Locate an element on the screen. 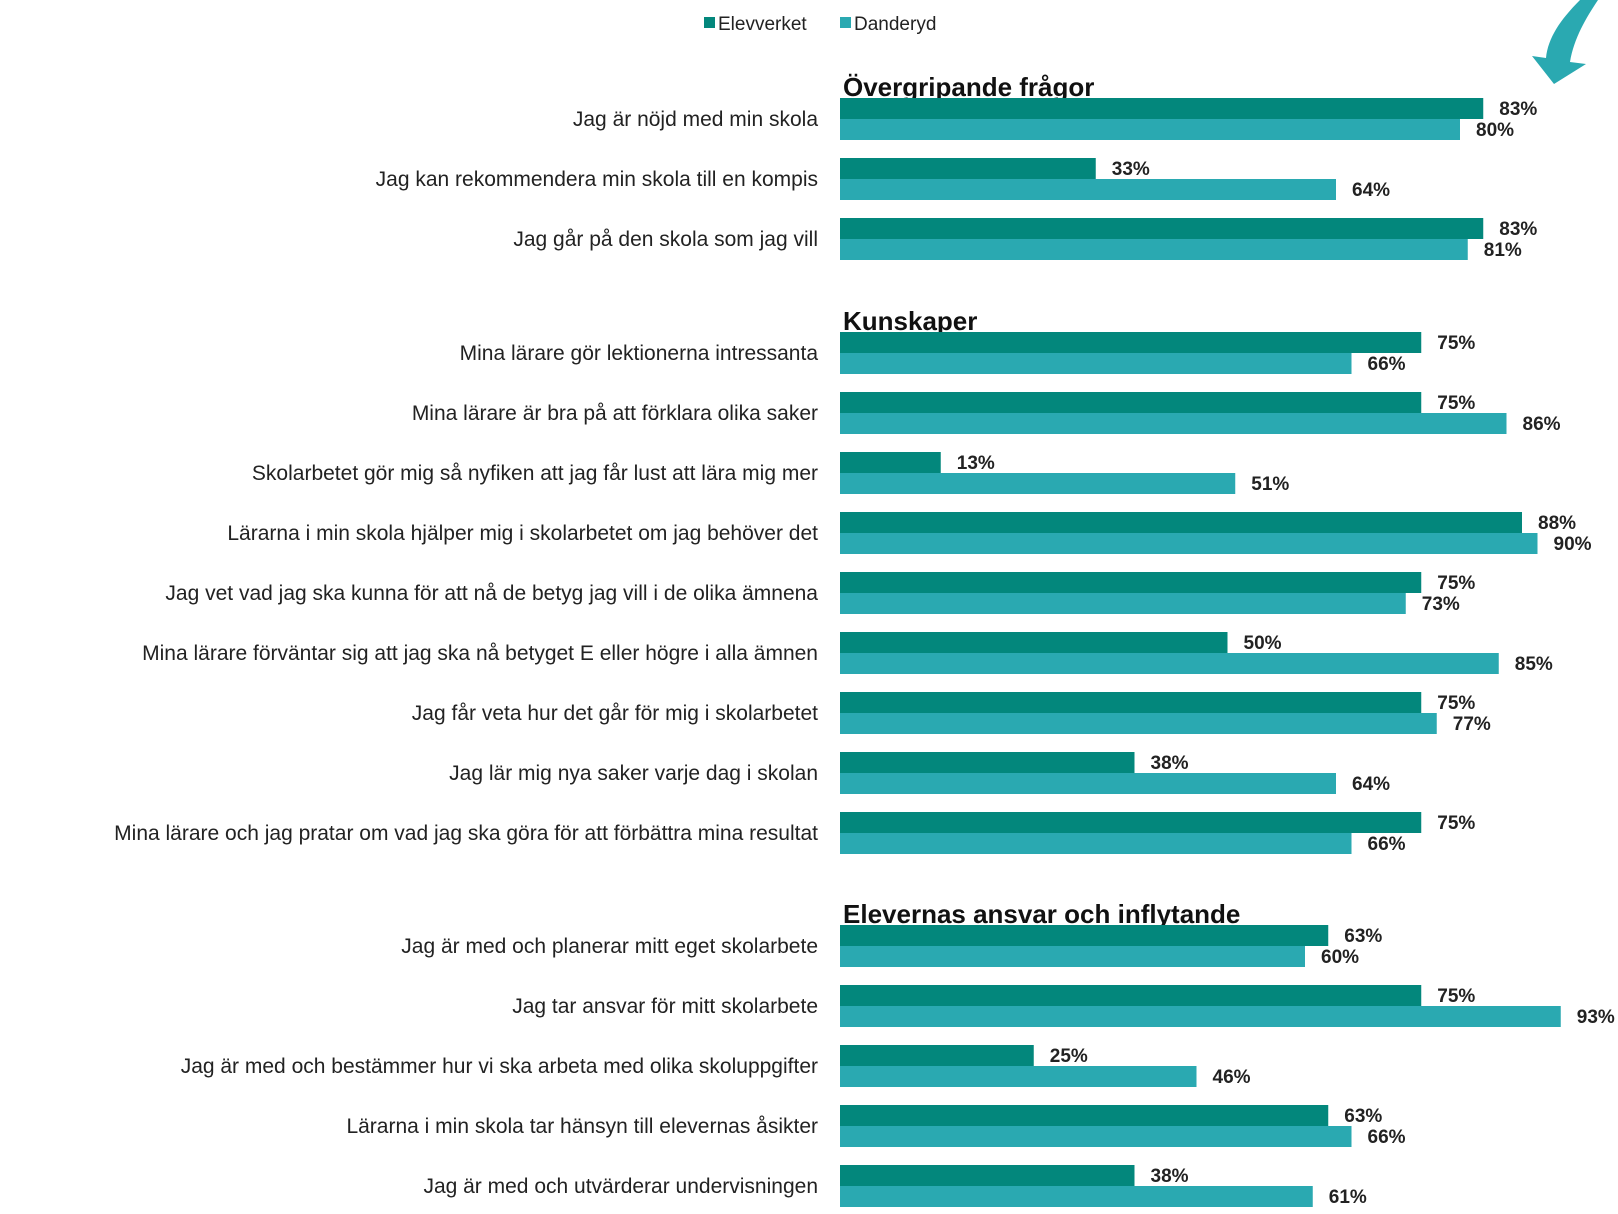 This screenshot has width=1618, height=1214. value-label-danderyd: 51% is located at coordinates (1270, 484).